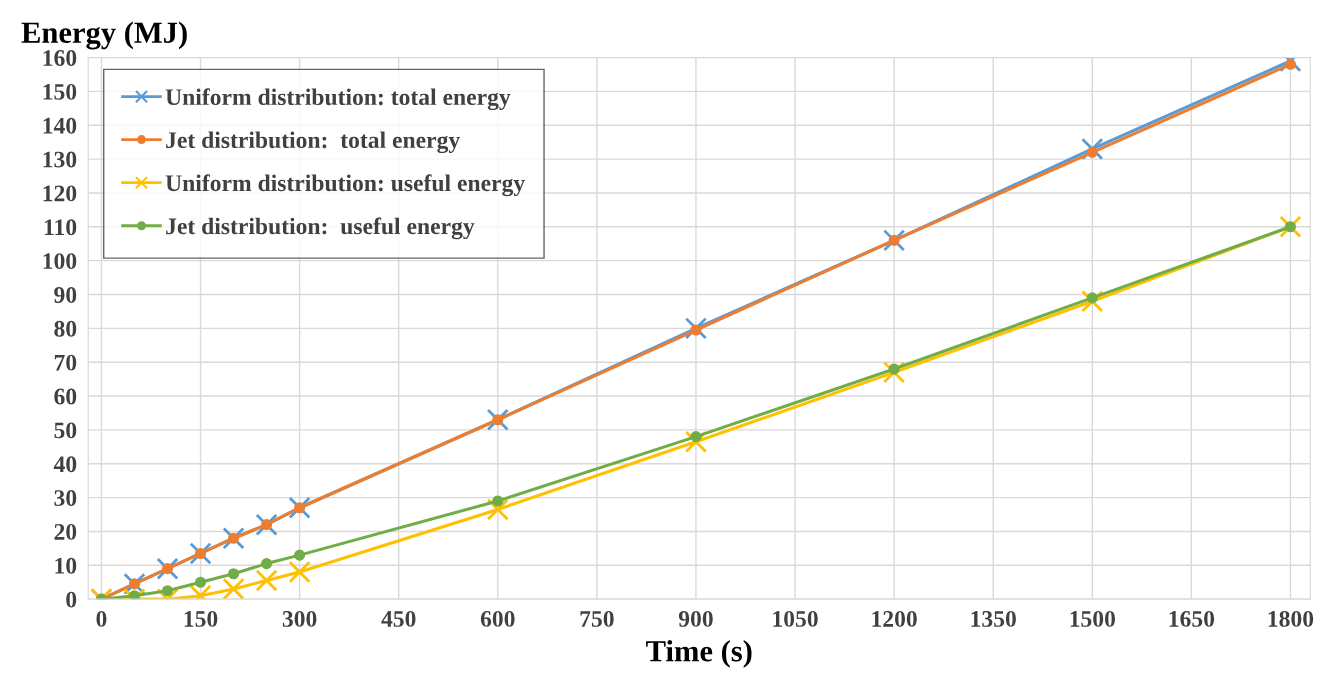  Describe the element at coordinates (60, 193) in the screenshot. I see `y-tick-label: 120` at that location.